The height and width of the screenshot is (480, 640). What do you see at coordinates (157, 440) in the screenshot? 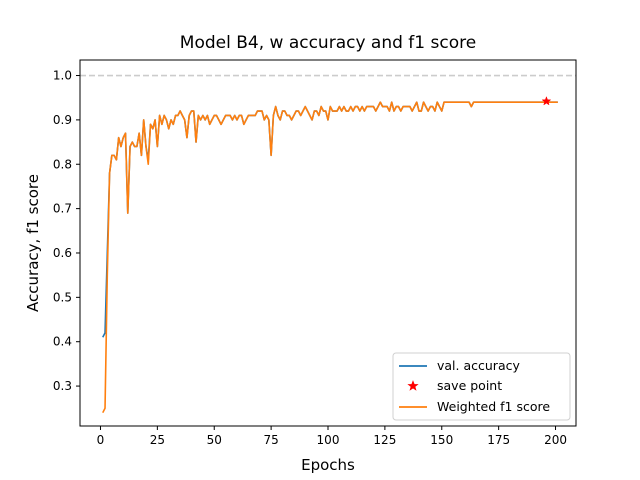
I see `x-tick-label: 25` at bounding box center [157, 440].